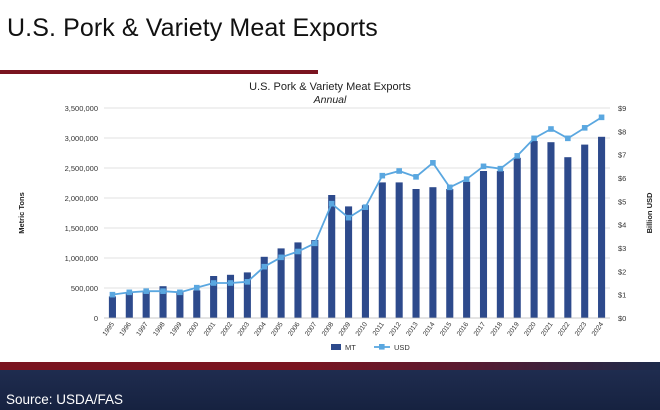 This screenshot has height=410, width=660. I want to click on x-tick-label: 2001, so click(210, 329).